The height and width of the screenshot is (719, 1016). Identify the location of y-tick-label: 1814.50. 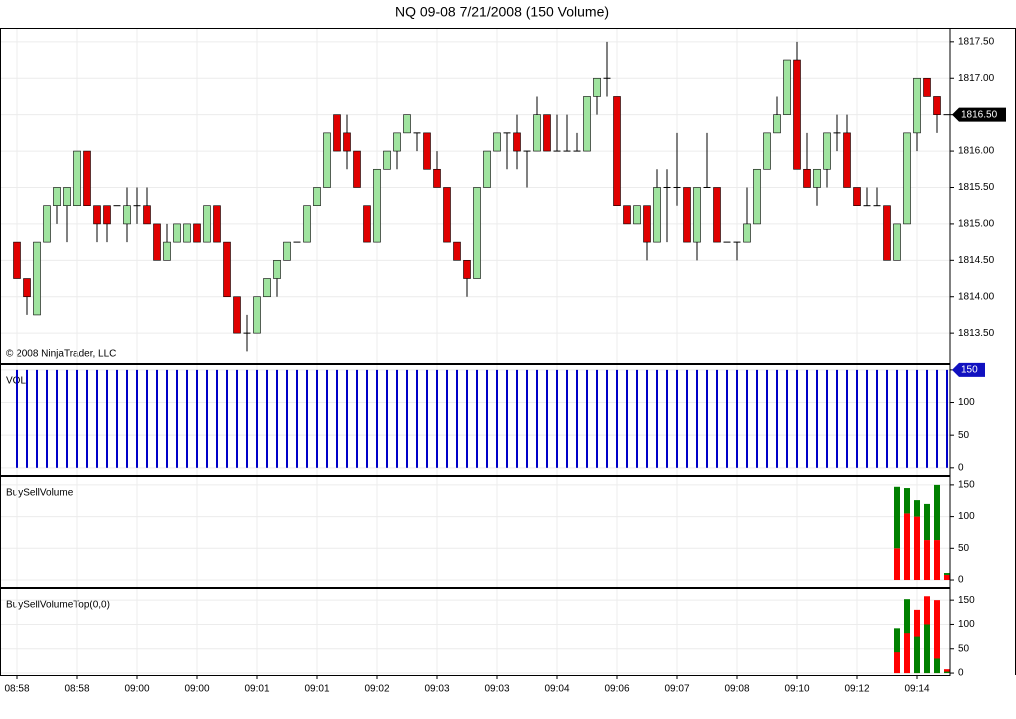
(976, 260).